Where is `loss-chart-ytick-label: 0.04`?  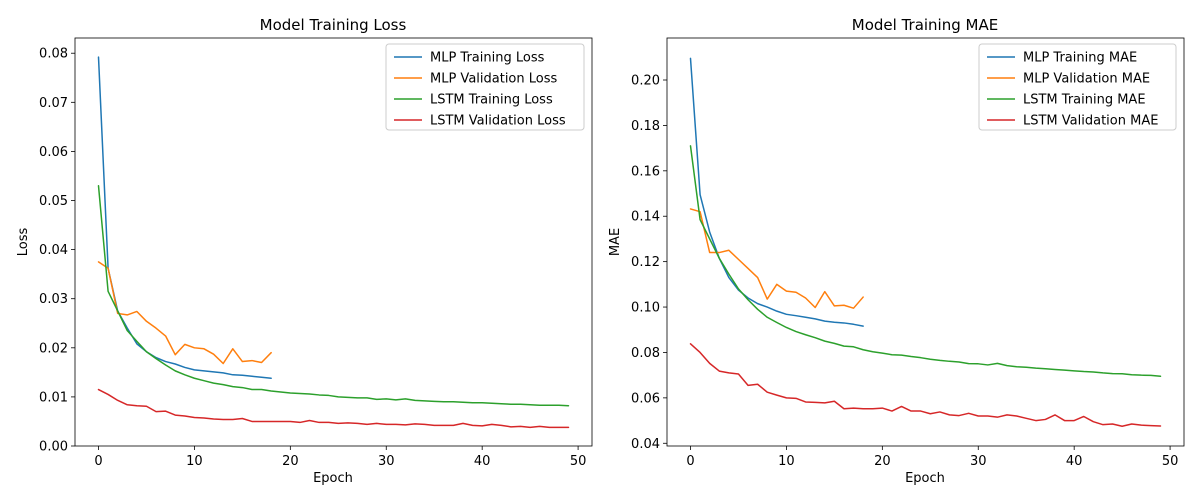
loss-chart-ytick-label: 0.04 is located at coordinates (53, 250).